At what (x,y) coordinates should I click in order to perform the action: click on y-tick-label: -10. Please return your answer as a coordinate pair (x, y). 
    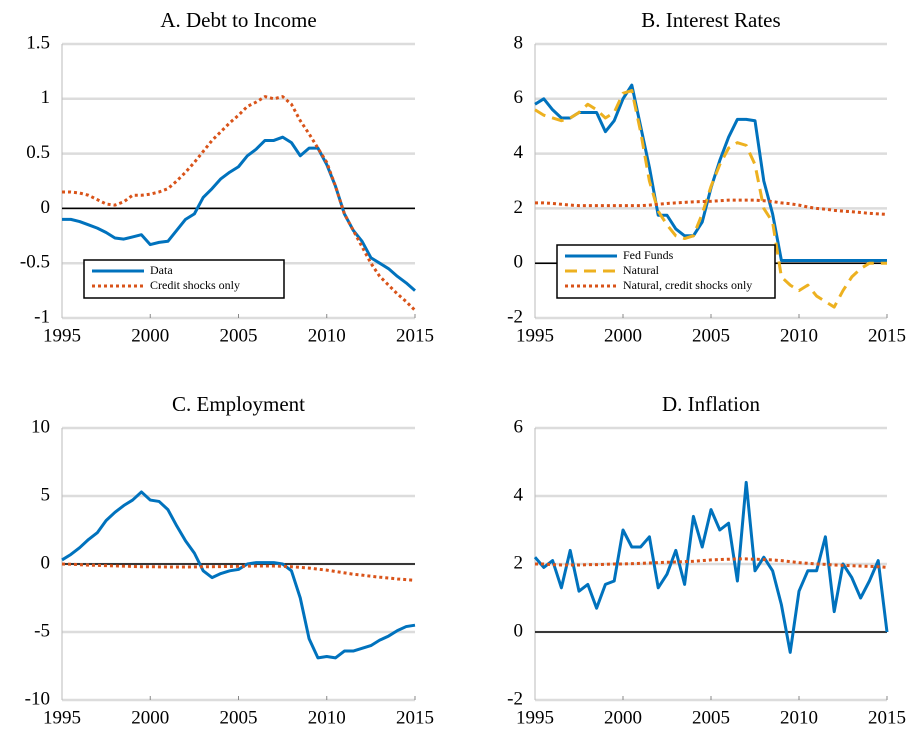
    Looking at the image, I should click on (37, 698).